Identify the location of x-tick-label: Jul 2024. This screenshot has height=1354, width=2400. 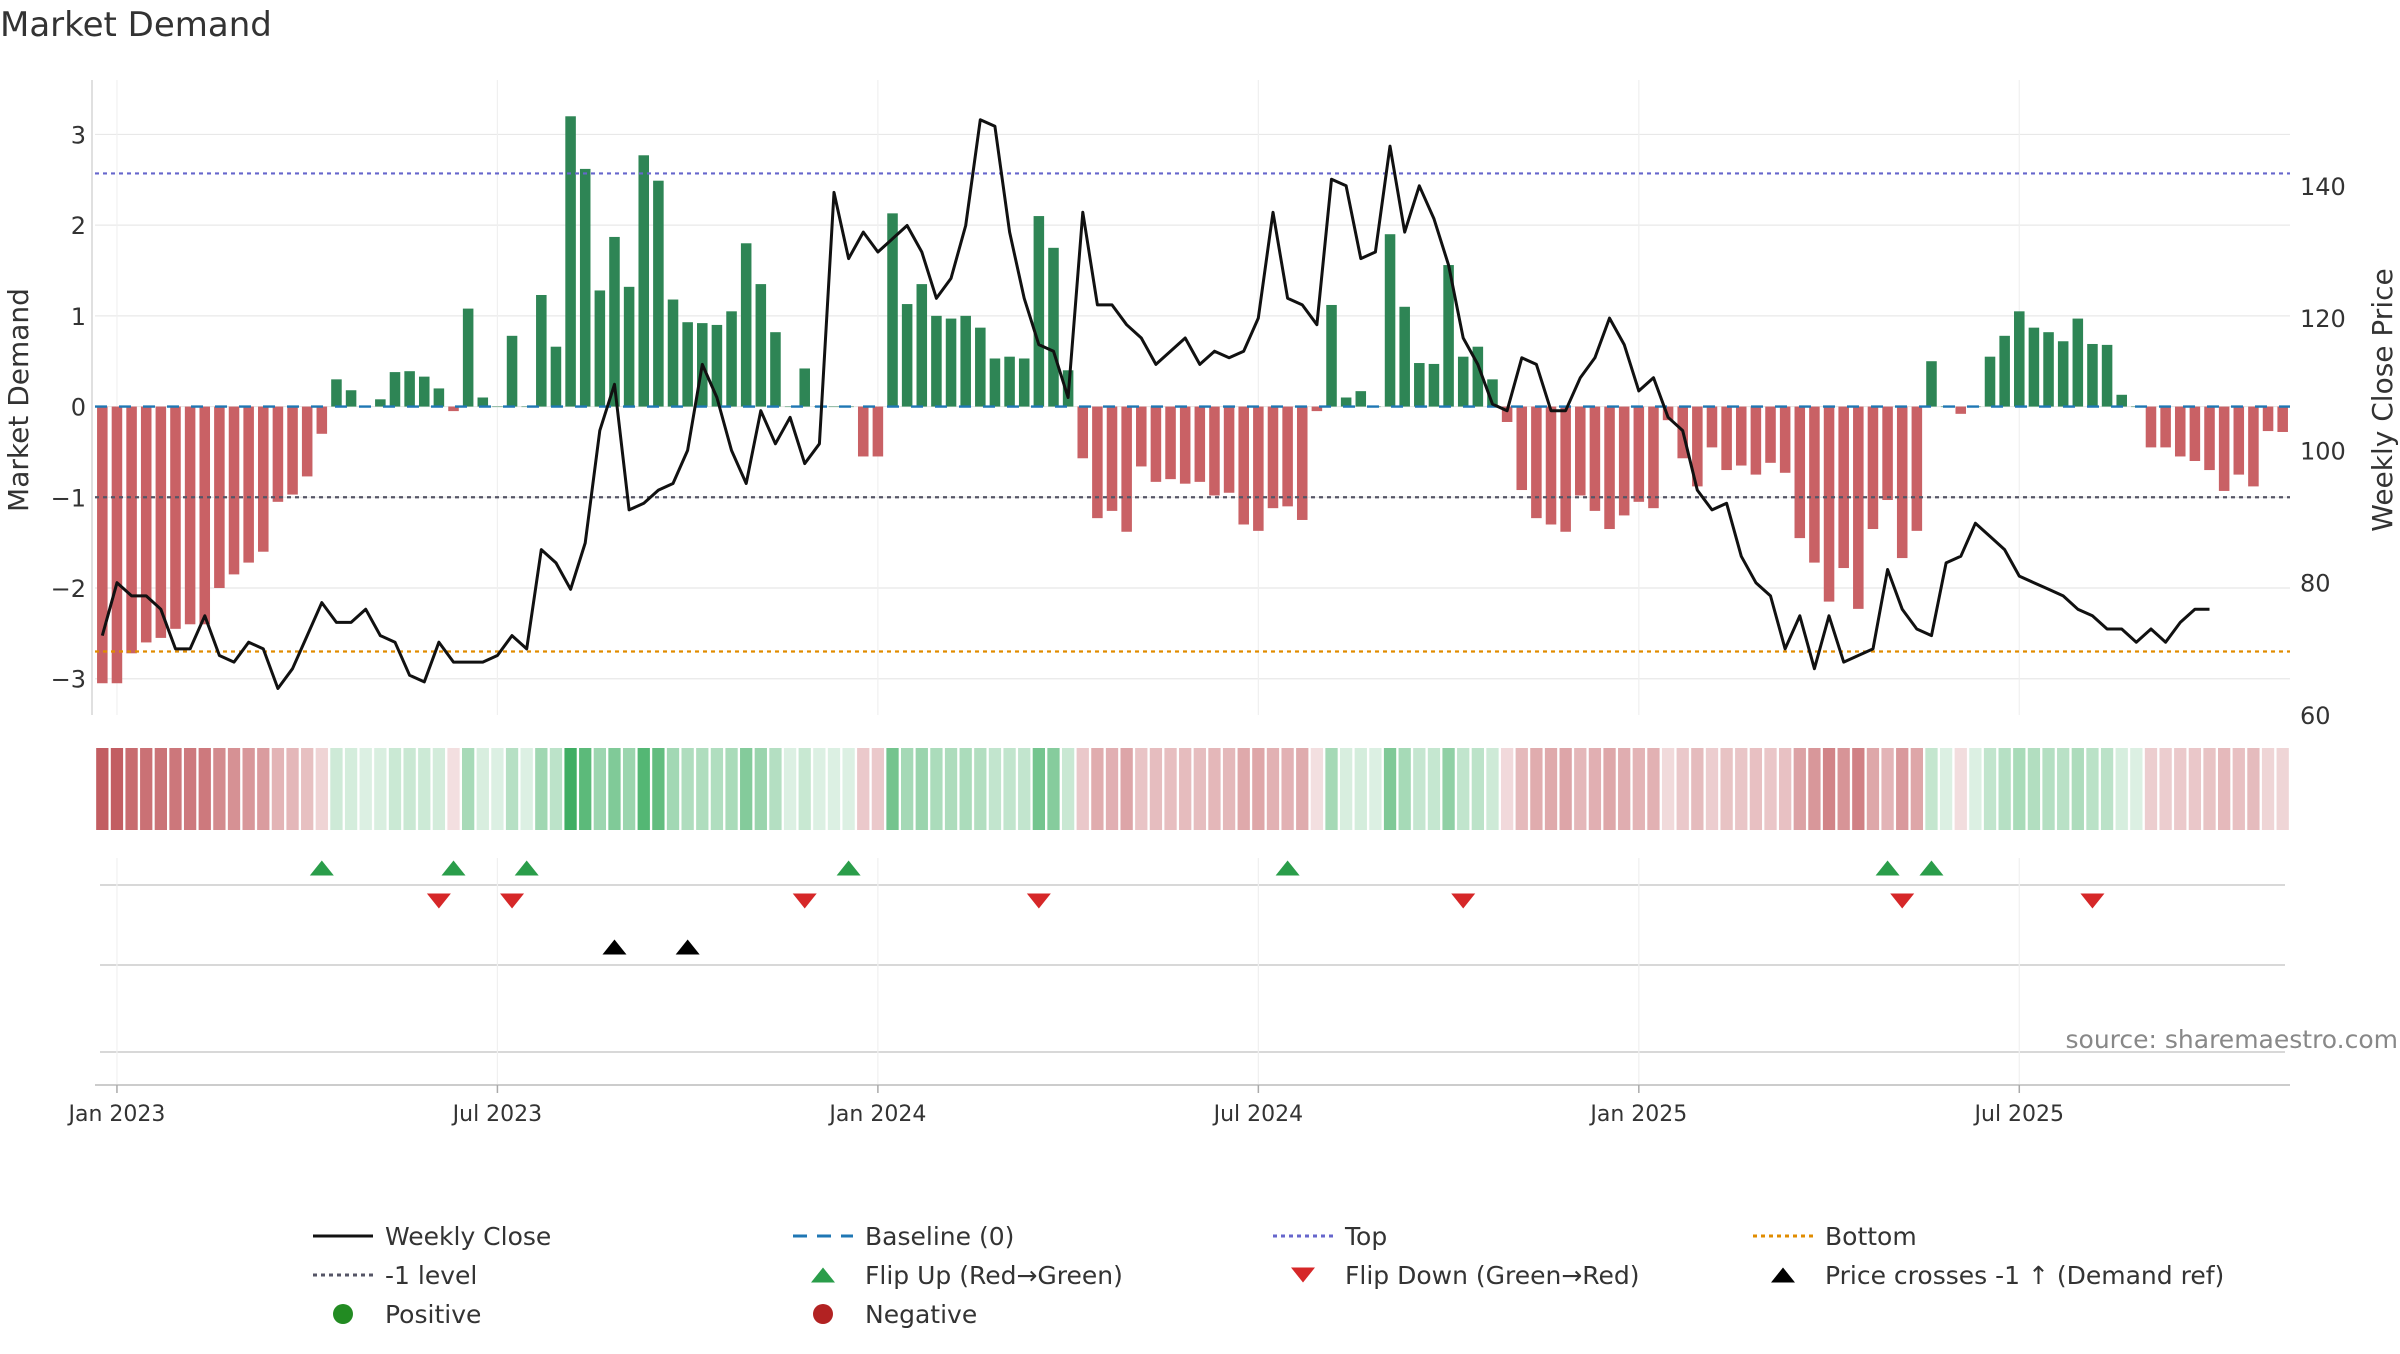
(1258, 1114).